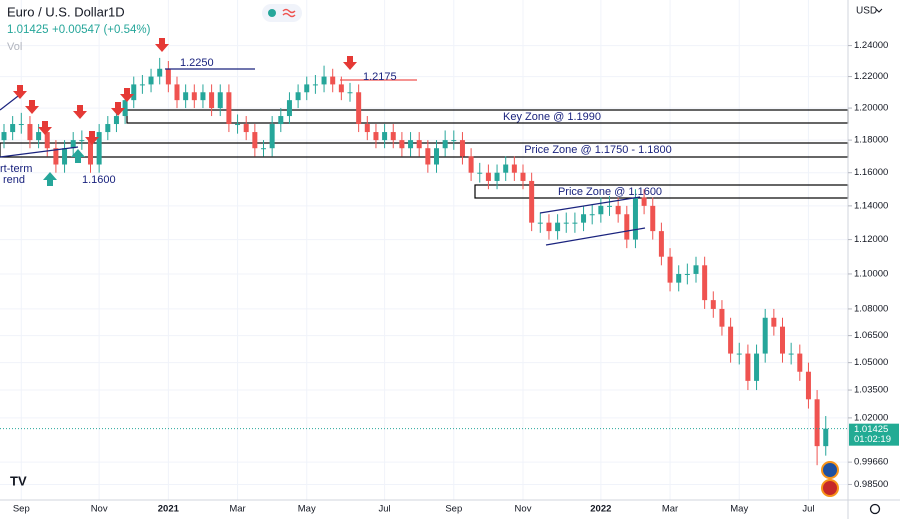 The width and height of the screenshot is (900, 519). What do you see at coordinates (871, 429) in the screenshot?
I see `price-tag-value: 1.01425` at bounding box center [871, 429].